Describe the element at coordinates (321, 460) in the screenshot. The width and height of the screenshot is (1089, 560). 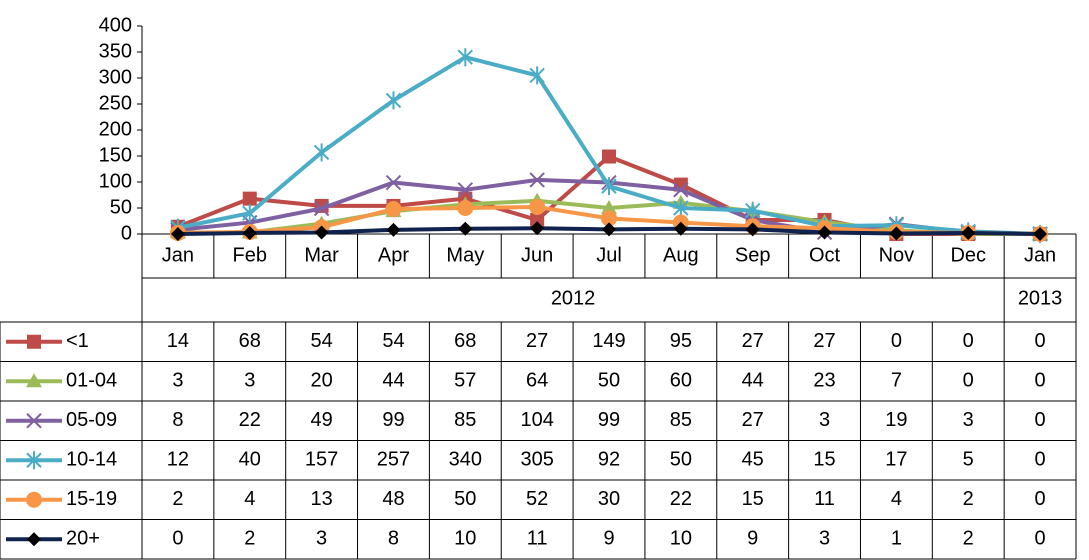
I see `table-value: 157` at that location.